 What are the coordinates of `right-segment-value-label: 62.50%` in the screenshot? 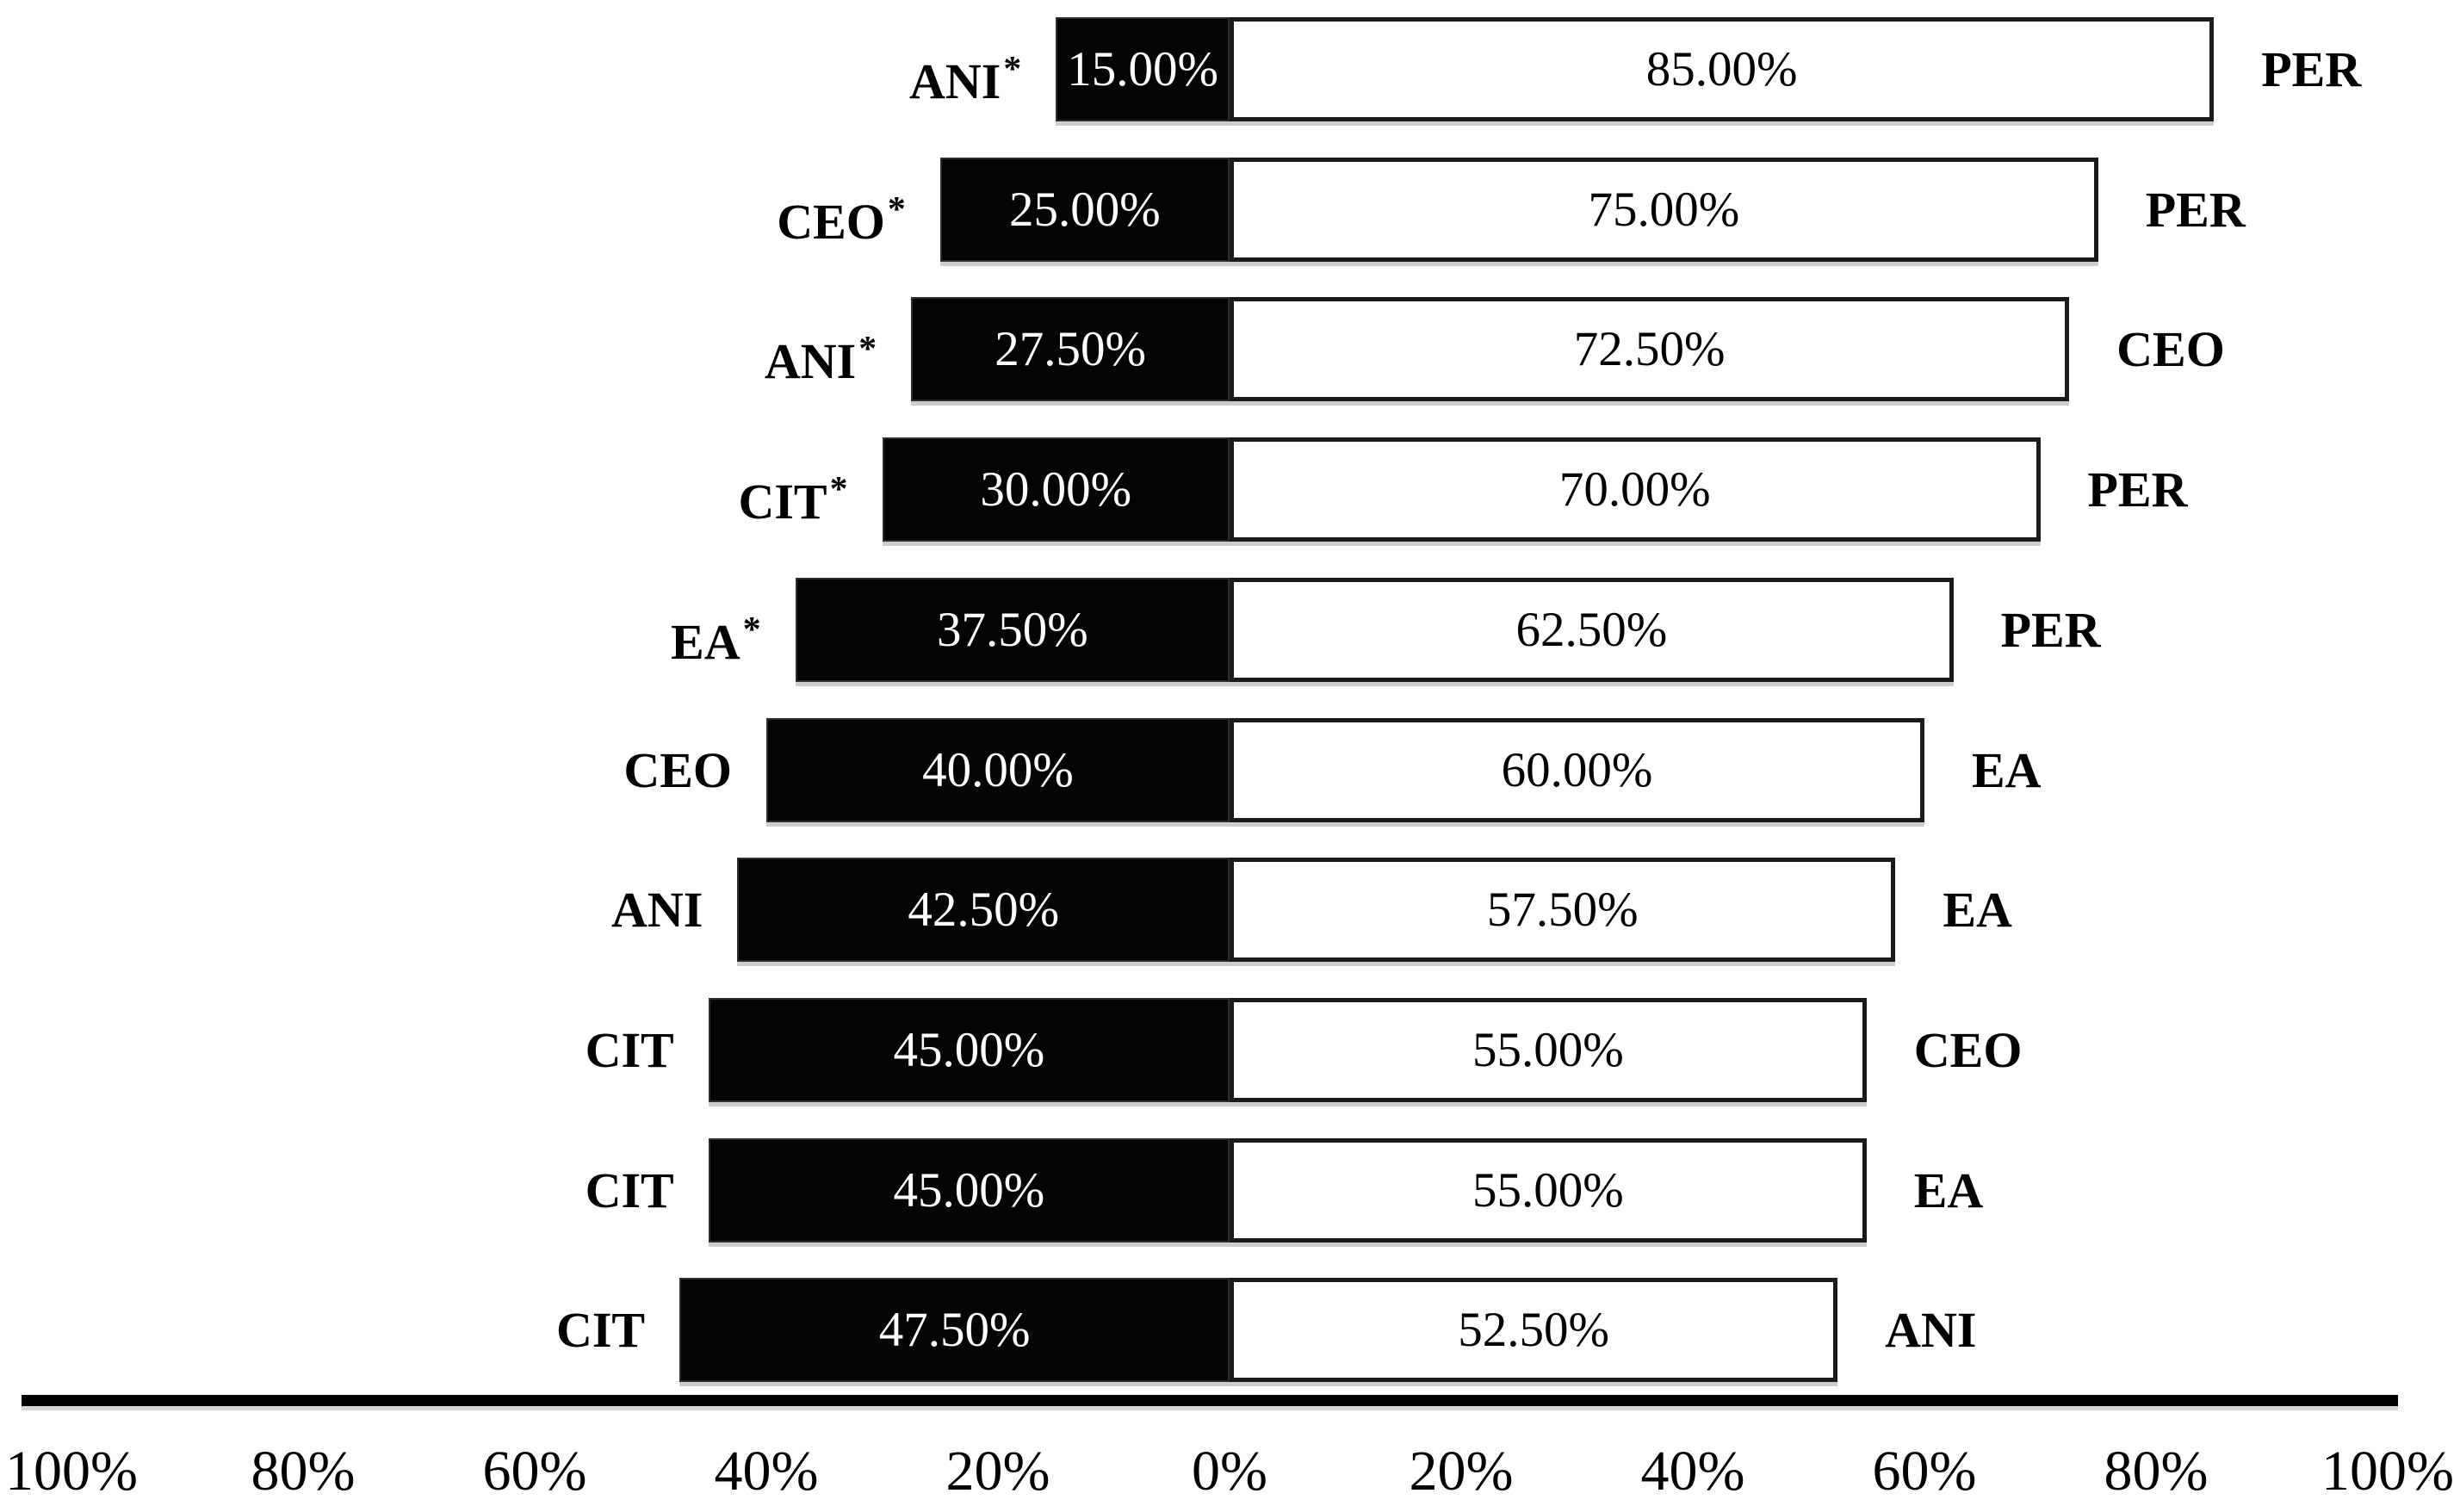 It's located at (1592, 629).